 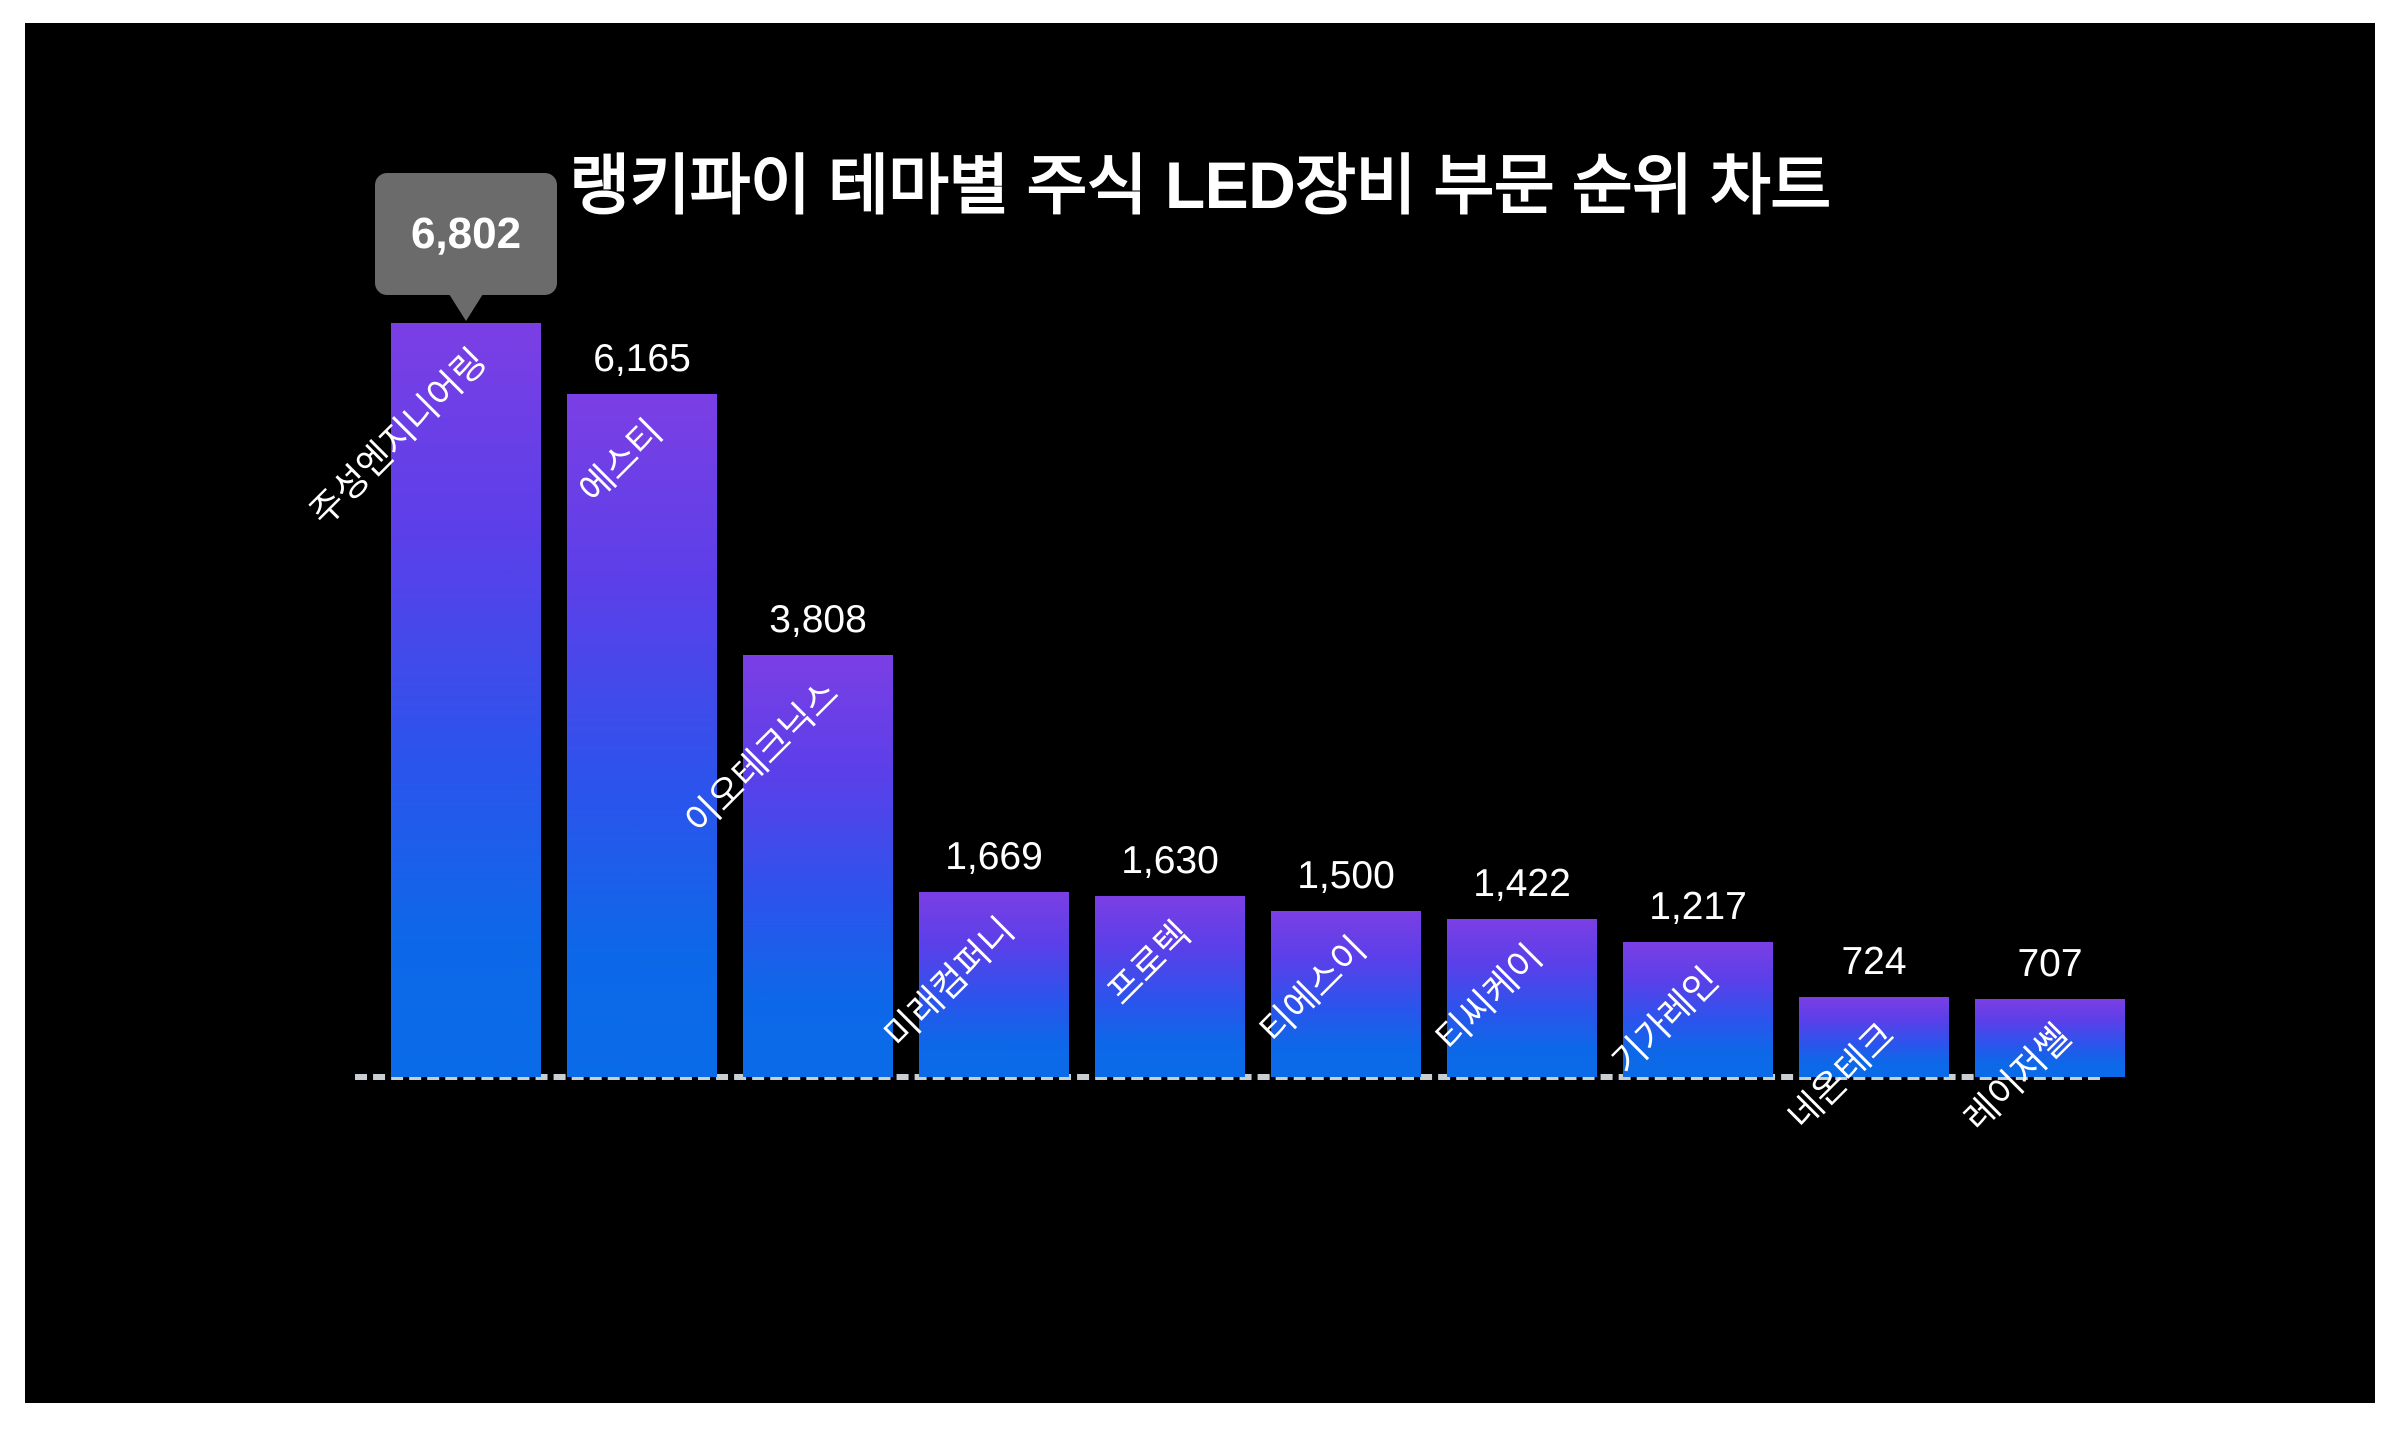 What do you see at coordinates (1346, 875) in the screenshot?
I see `bar-value-label: 1,500` at bounding box center [1346, 875].